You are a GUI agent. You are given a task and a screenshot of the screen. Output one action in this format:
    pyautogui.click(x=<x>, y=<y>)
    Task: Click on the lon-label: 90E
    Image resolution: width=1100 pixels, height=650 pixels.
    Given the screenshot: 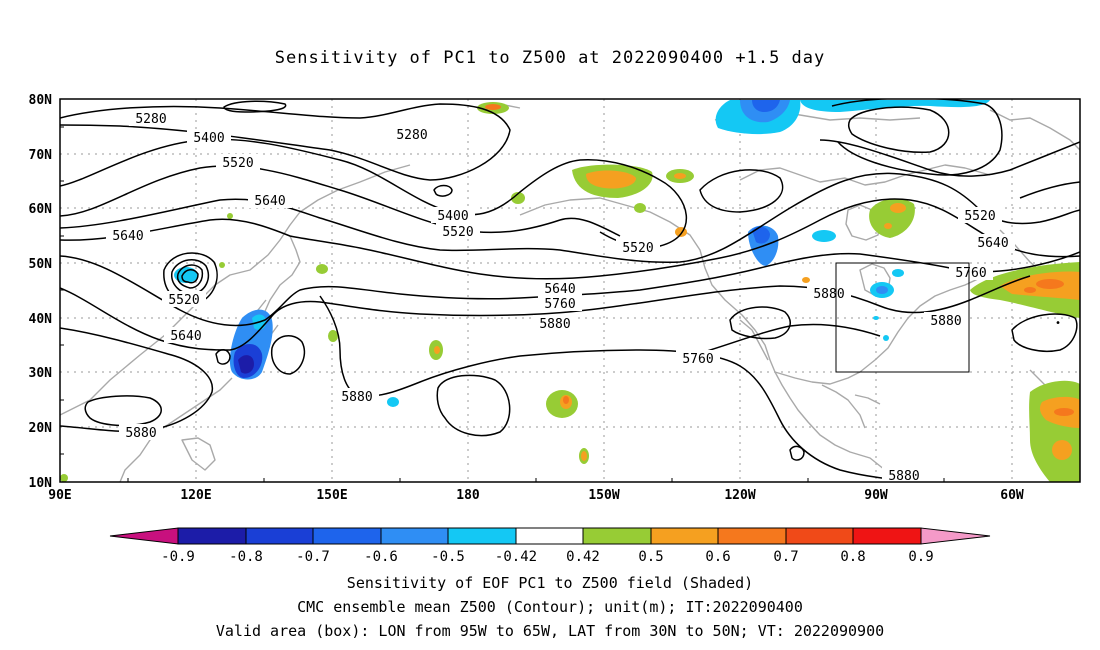 What is the action you would take?
    pyautogui.click(x=59, y=495)
    